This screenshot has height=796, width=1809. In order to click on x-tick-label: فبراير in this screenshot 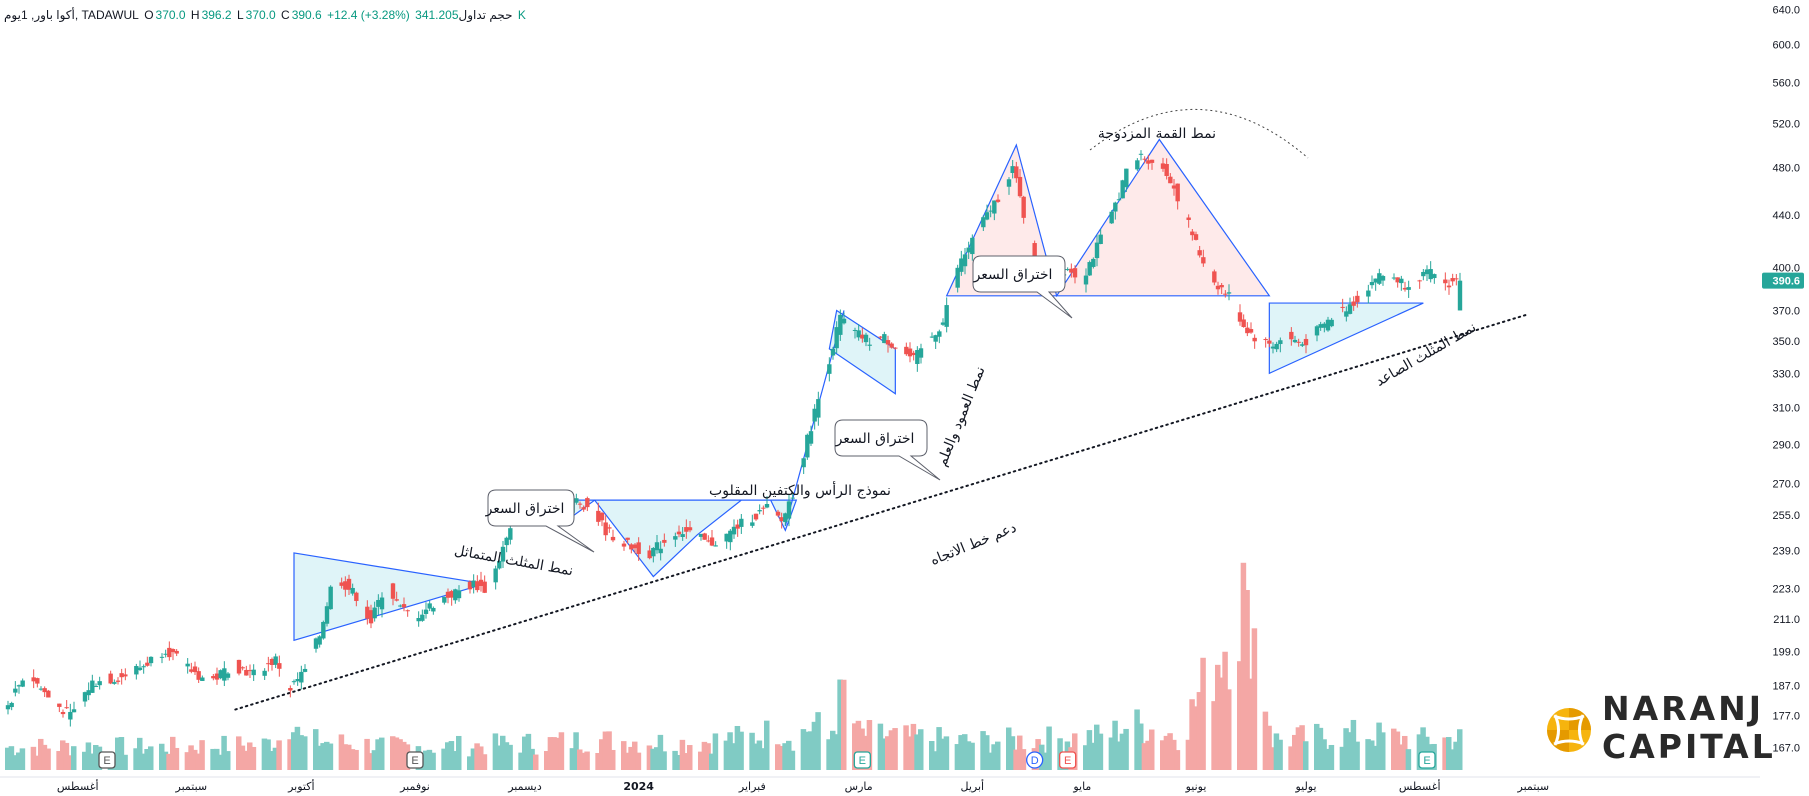, I will do `click(752, 786)`.